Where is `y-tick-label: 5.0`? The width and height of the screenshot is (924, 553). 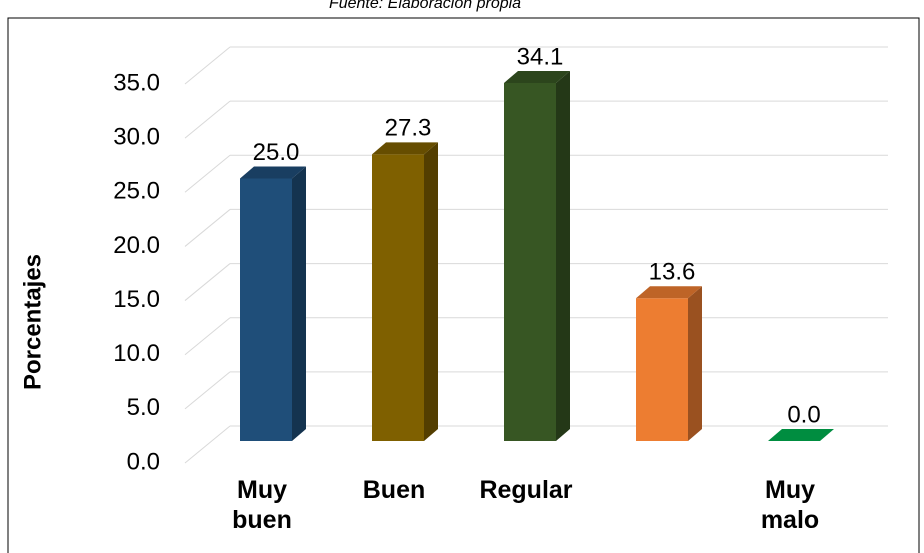
y-tick-label: 5.0 is located at coordinates (143, 407).